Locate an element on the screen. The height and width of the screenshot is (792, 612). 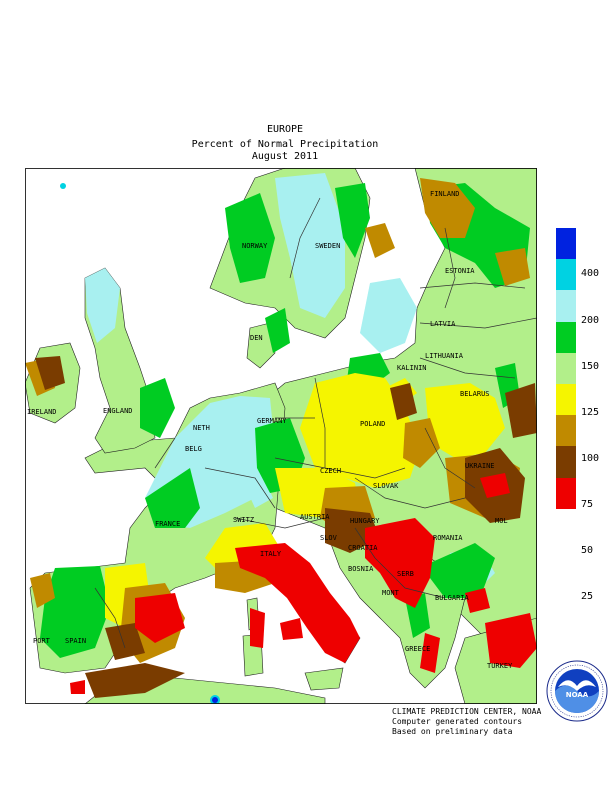
label-italy: ITALY is located at coordinates (271, 554).